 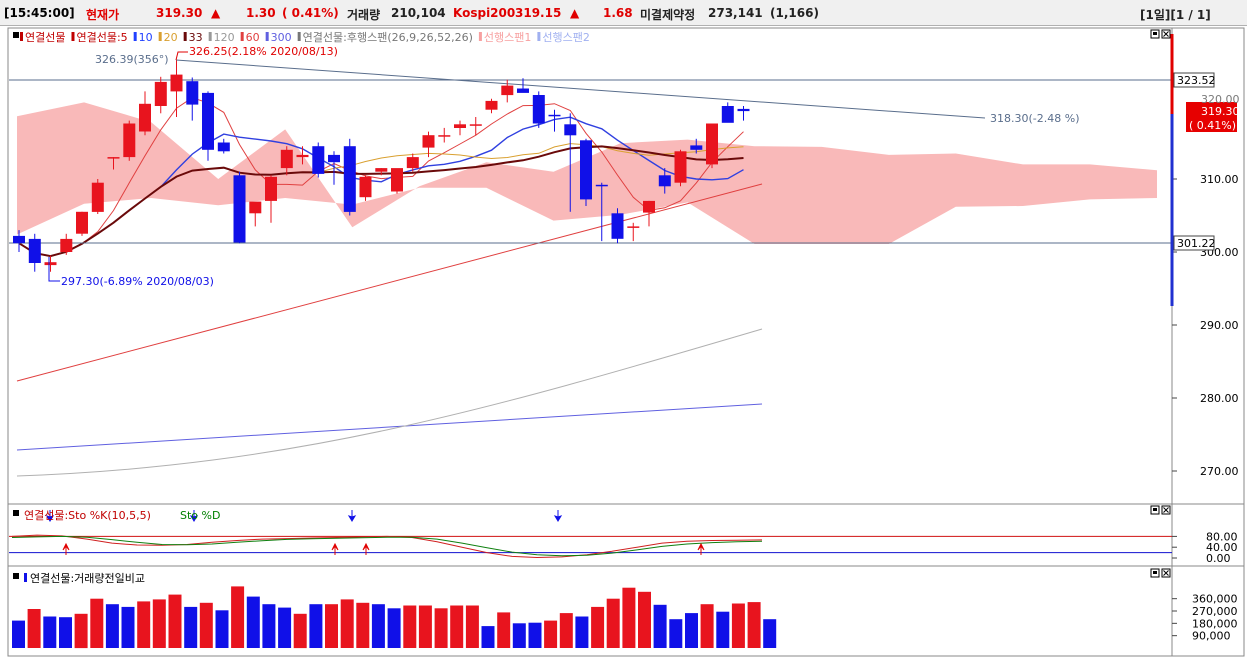 What do you see at coordinates (1175, 15) in the screenshot?
I see `period-selector: [1일][1 / 1]` at bounding box center [1175, 15].